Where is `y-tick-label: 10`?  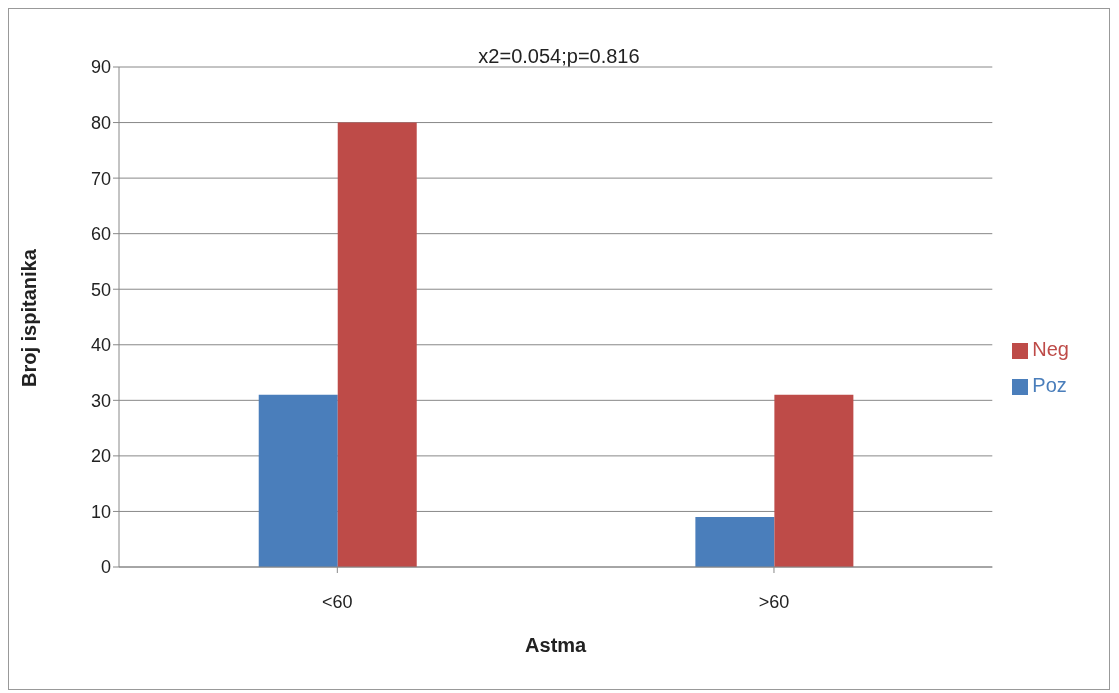
y-tick-label: 10 is located at coordinates (100, 511).